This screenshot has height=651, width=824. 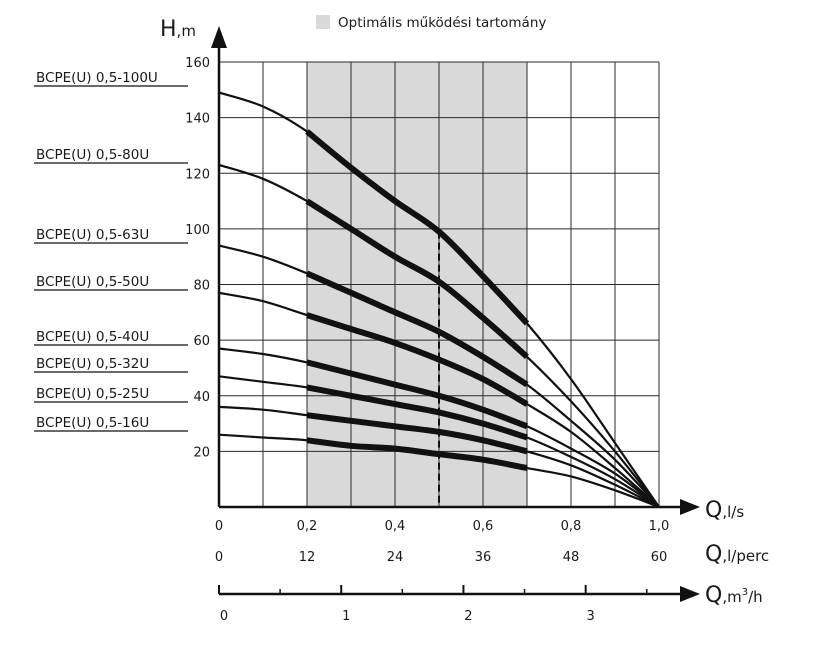 I want to click on curve-1-optimal-segment, so click(x=417, y=227).